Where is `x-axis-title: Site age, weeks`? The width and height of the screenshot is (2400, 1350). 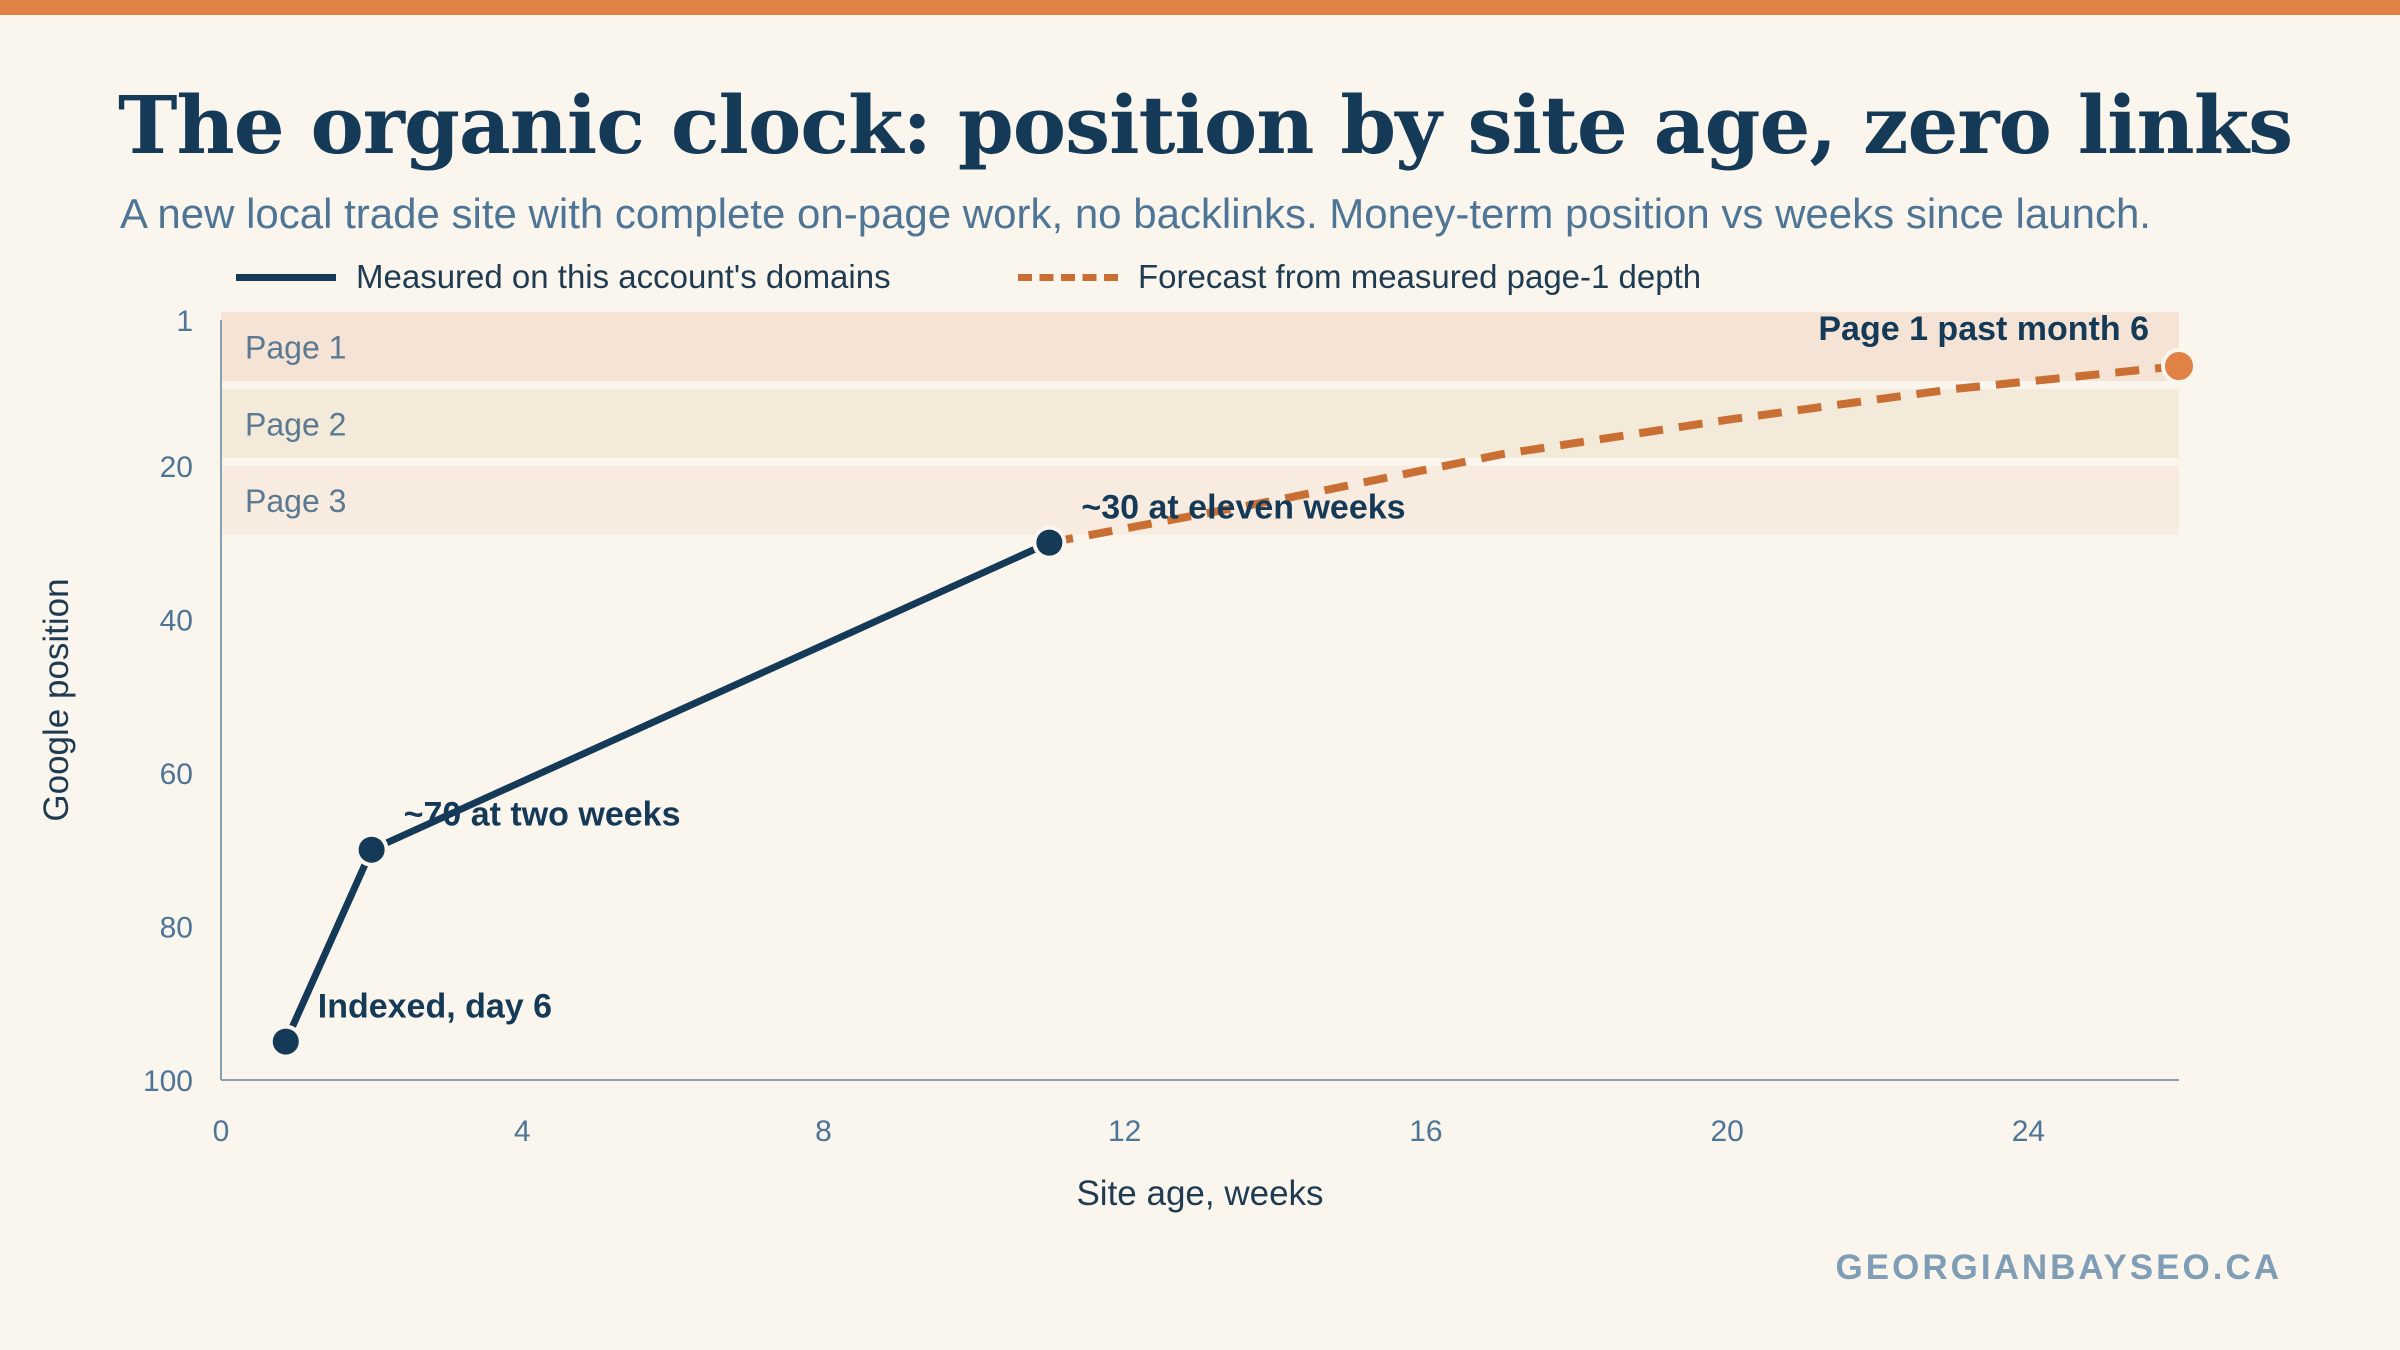 x-axis-title: Site age, weeks is located at coordinates (1199, 1193).